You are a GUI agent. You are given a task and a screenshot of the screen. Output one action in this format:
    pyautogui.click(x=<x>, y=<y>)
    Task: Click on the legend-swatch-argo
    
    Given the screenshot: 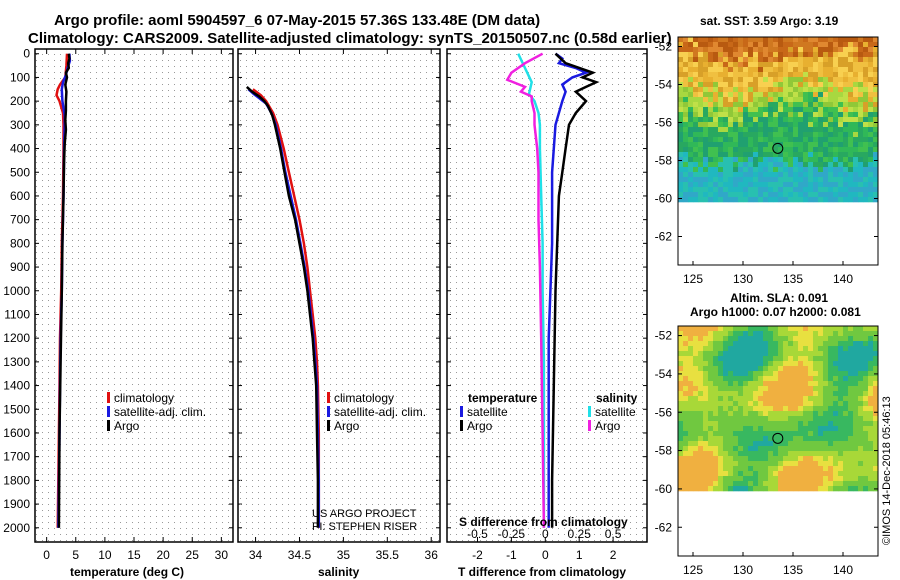 What is the action you would take?
    pyautogui.click(x=328, y=425)
    